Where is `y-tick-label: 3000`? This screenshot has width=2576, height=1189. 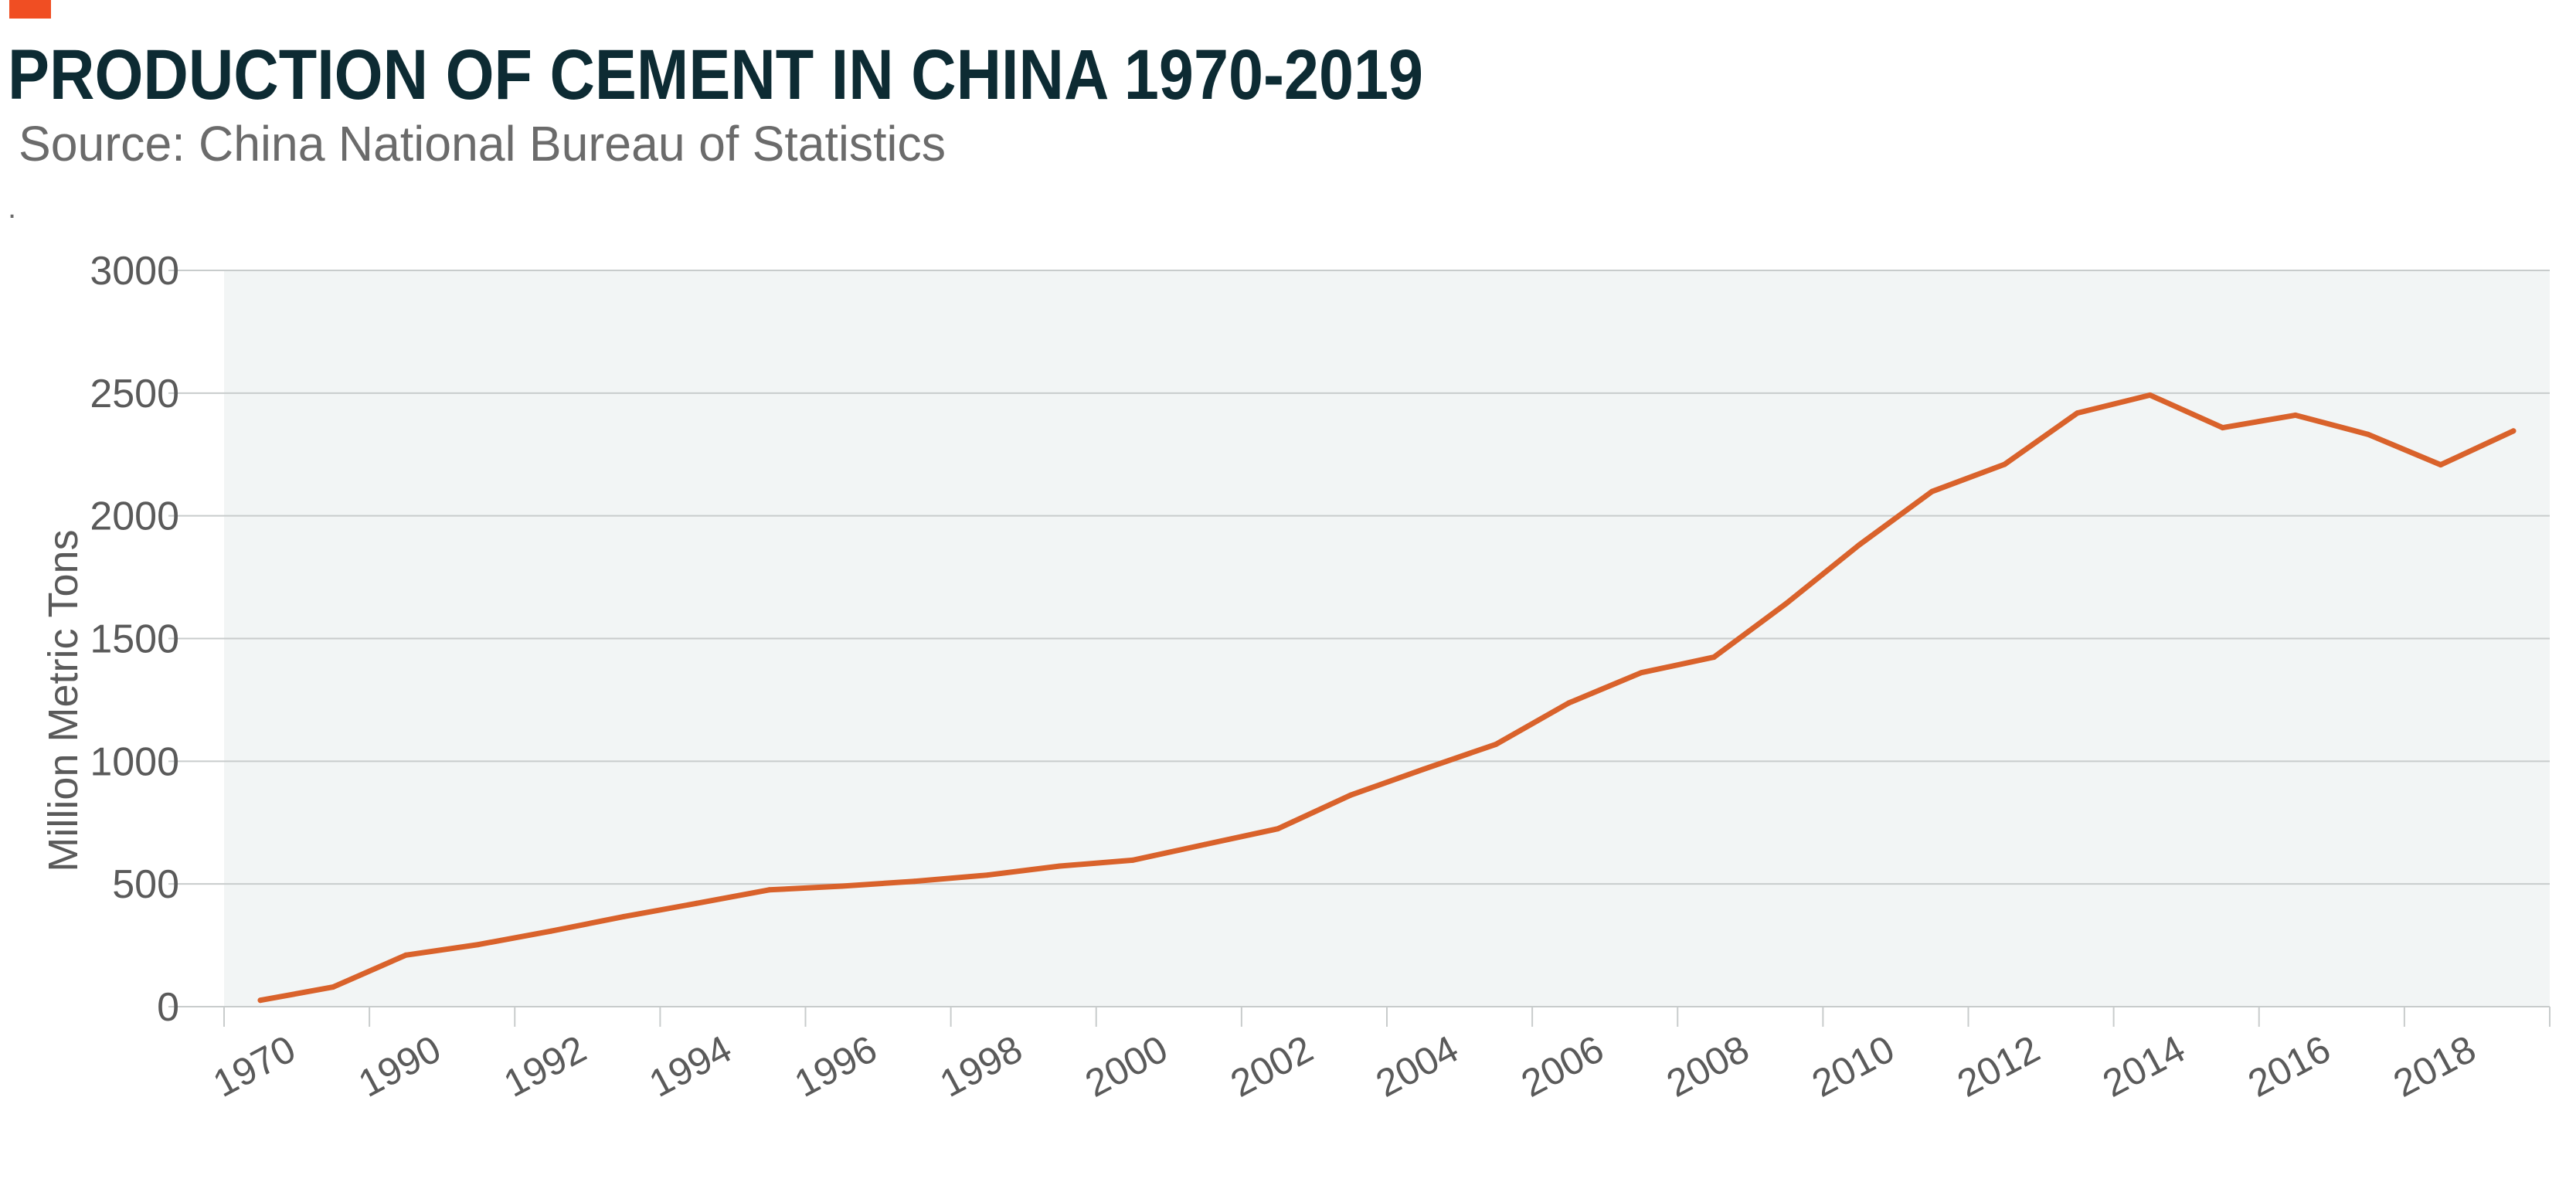
y-tick-label: 3000 is located at coordinates (134, 271).